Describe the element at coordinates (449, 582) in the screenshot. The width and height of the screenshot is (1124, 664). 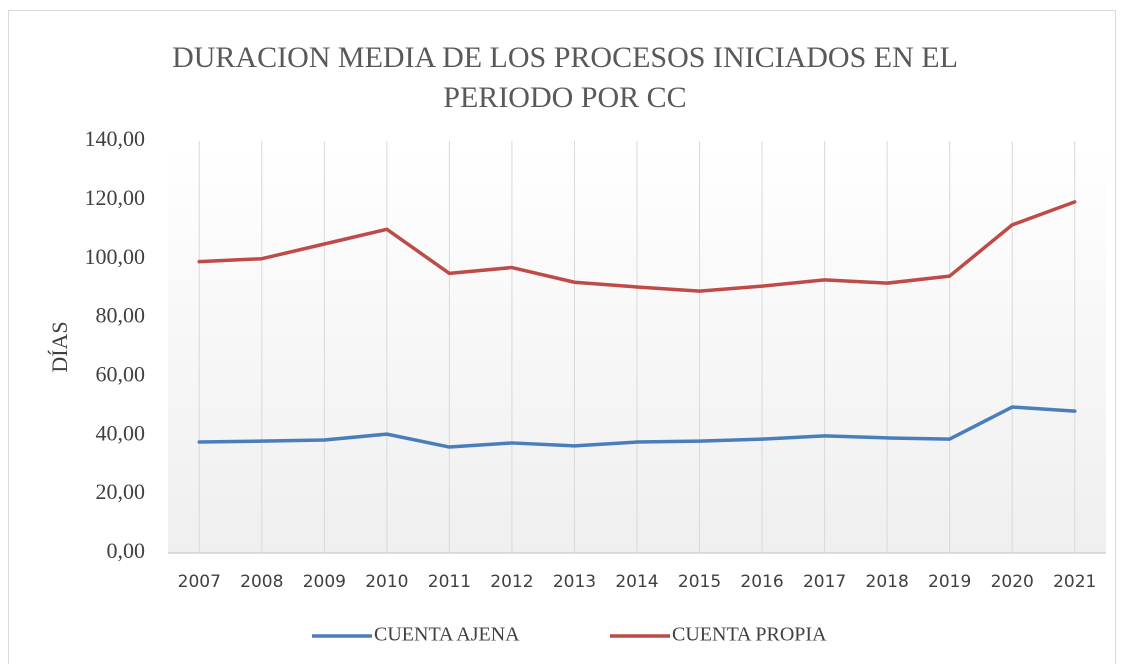
I see `x-tick-label: 2011` at that location.